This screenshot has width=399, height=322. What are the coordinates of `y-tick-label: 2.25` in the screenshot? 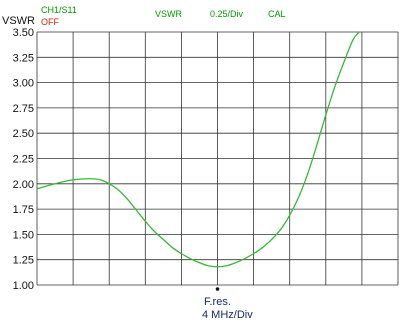 It's located at (23, 160).